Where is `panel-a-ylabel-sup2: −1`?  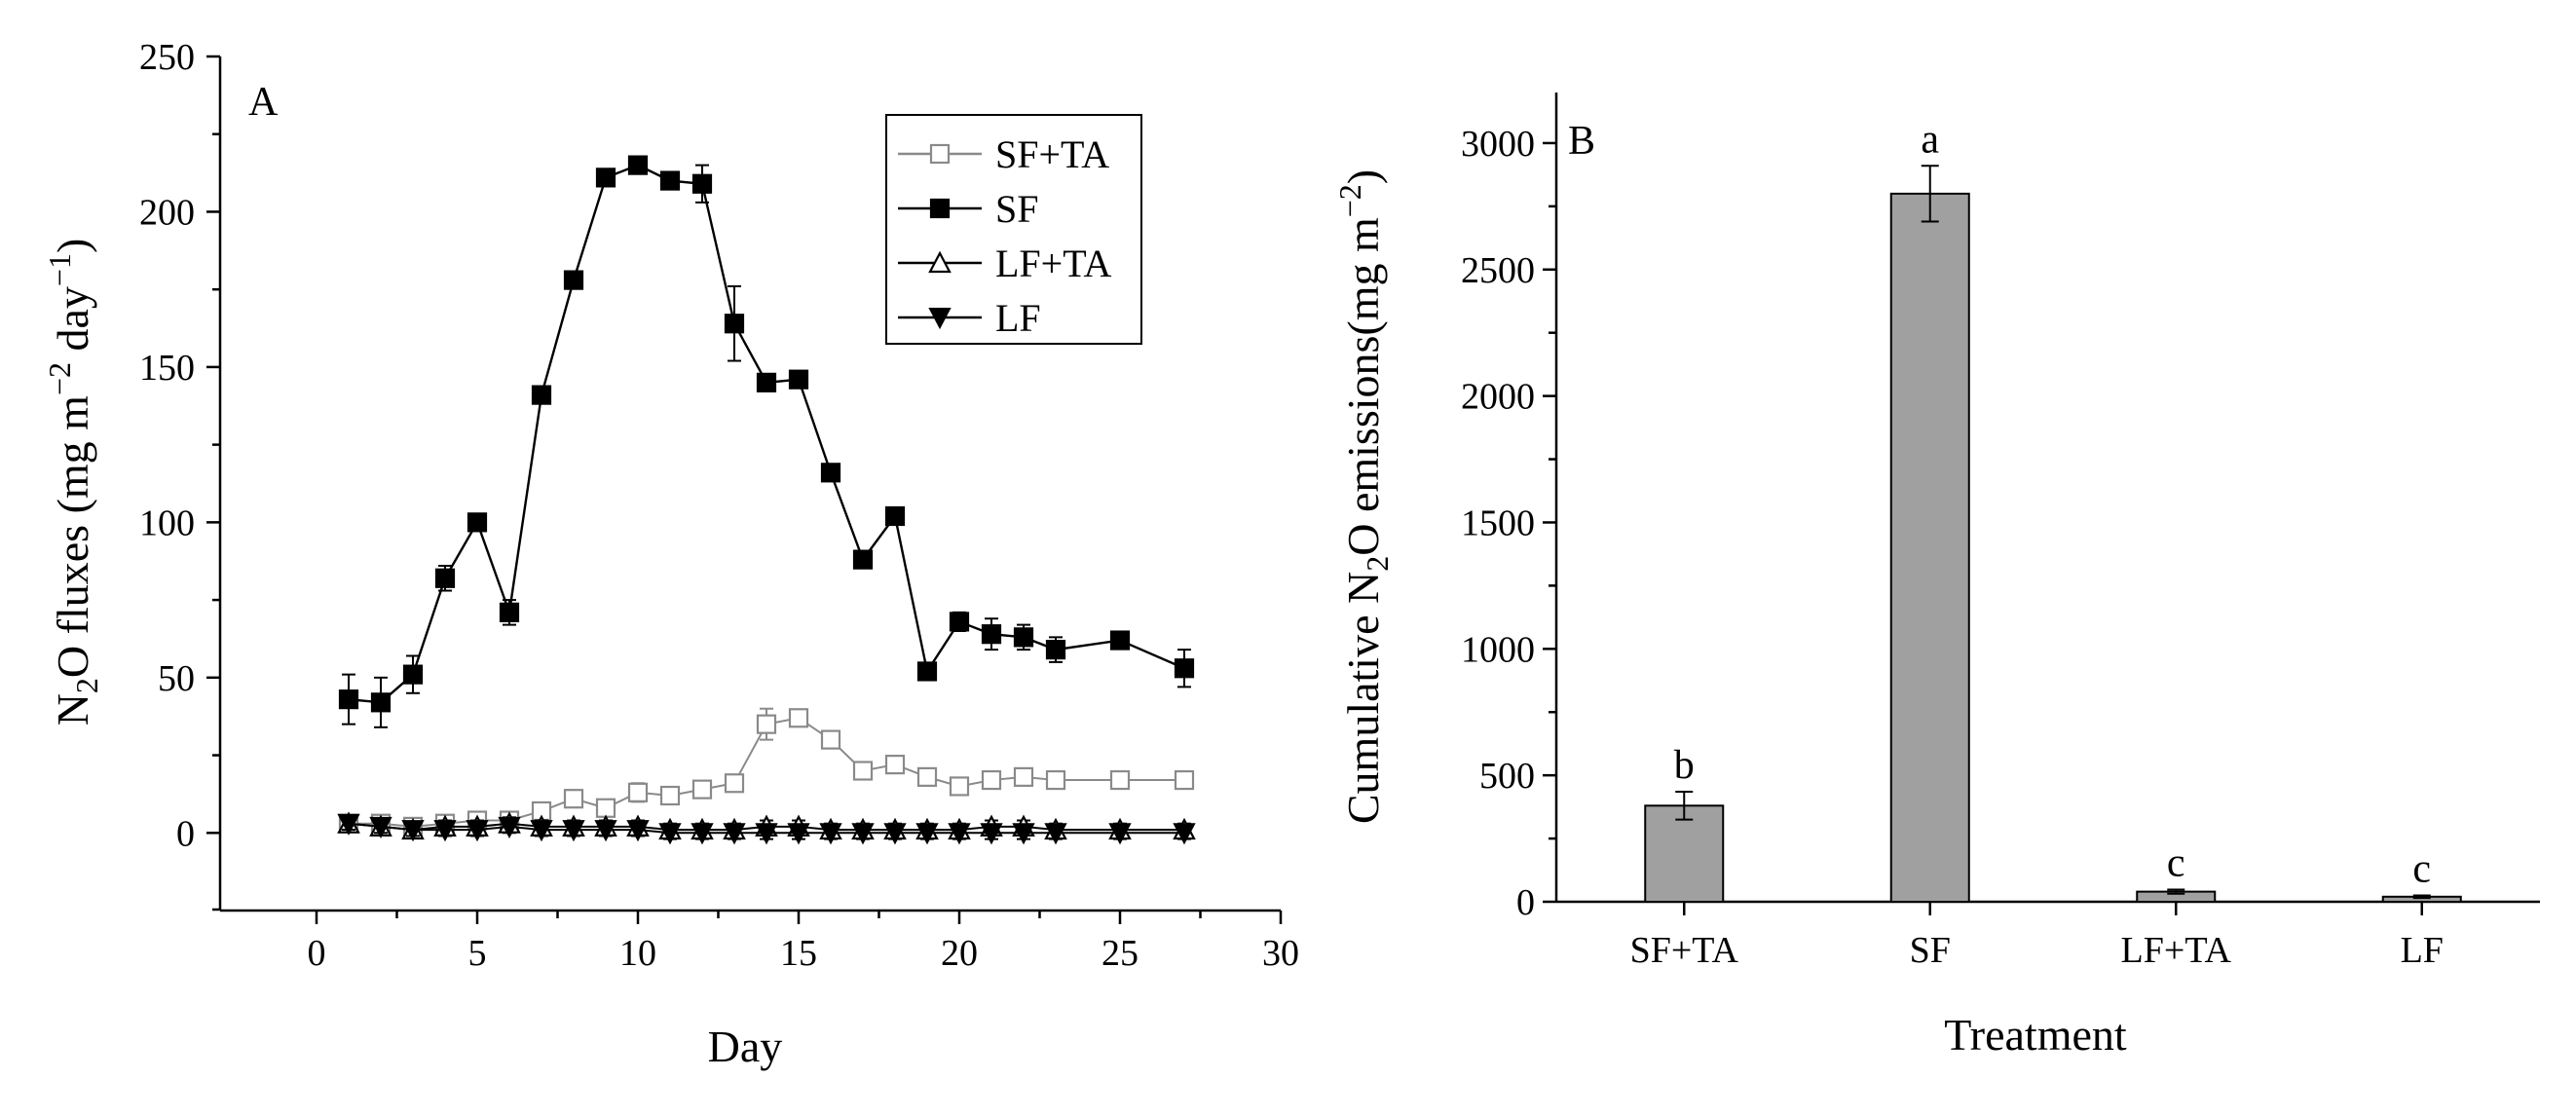 panel-a-ylabel-sup2: −1 is located at coordinates (59, 269).